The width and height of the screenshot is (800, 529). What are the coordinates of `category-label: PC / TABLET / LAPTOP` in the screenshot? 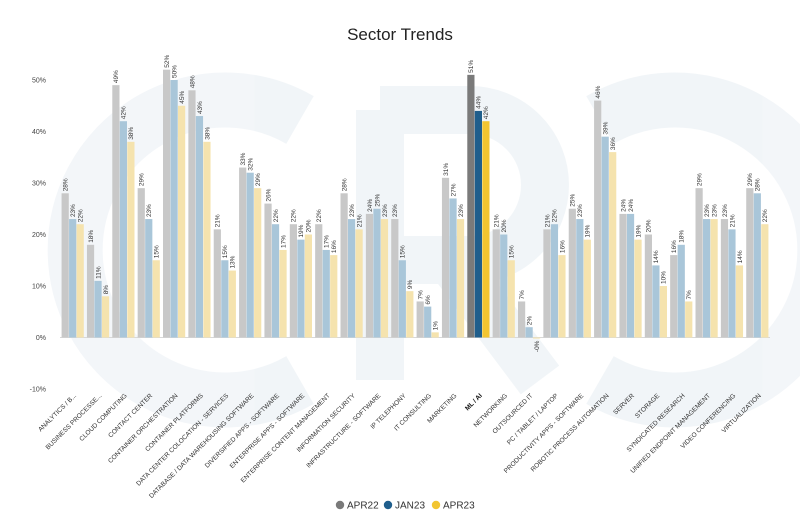 It's located at (533, 419).